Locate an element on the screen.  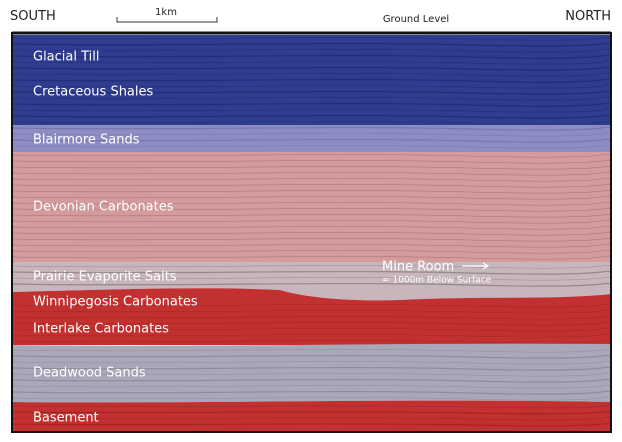
south-label: SOUTH is located at coordinates (33, 16).